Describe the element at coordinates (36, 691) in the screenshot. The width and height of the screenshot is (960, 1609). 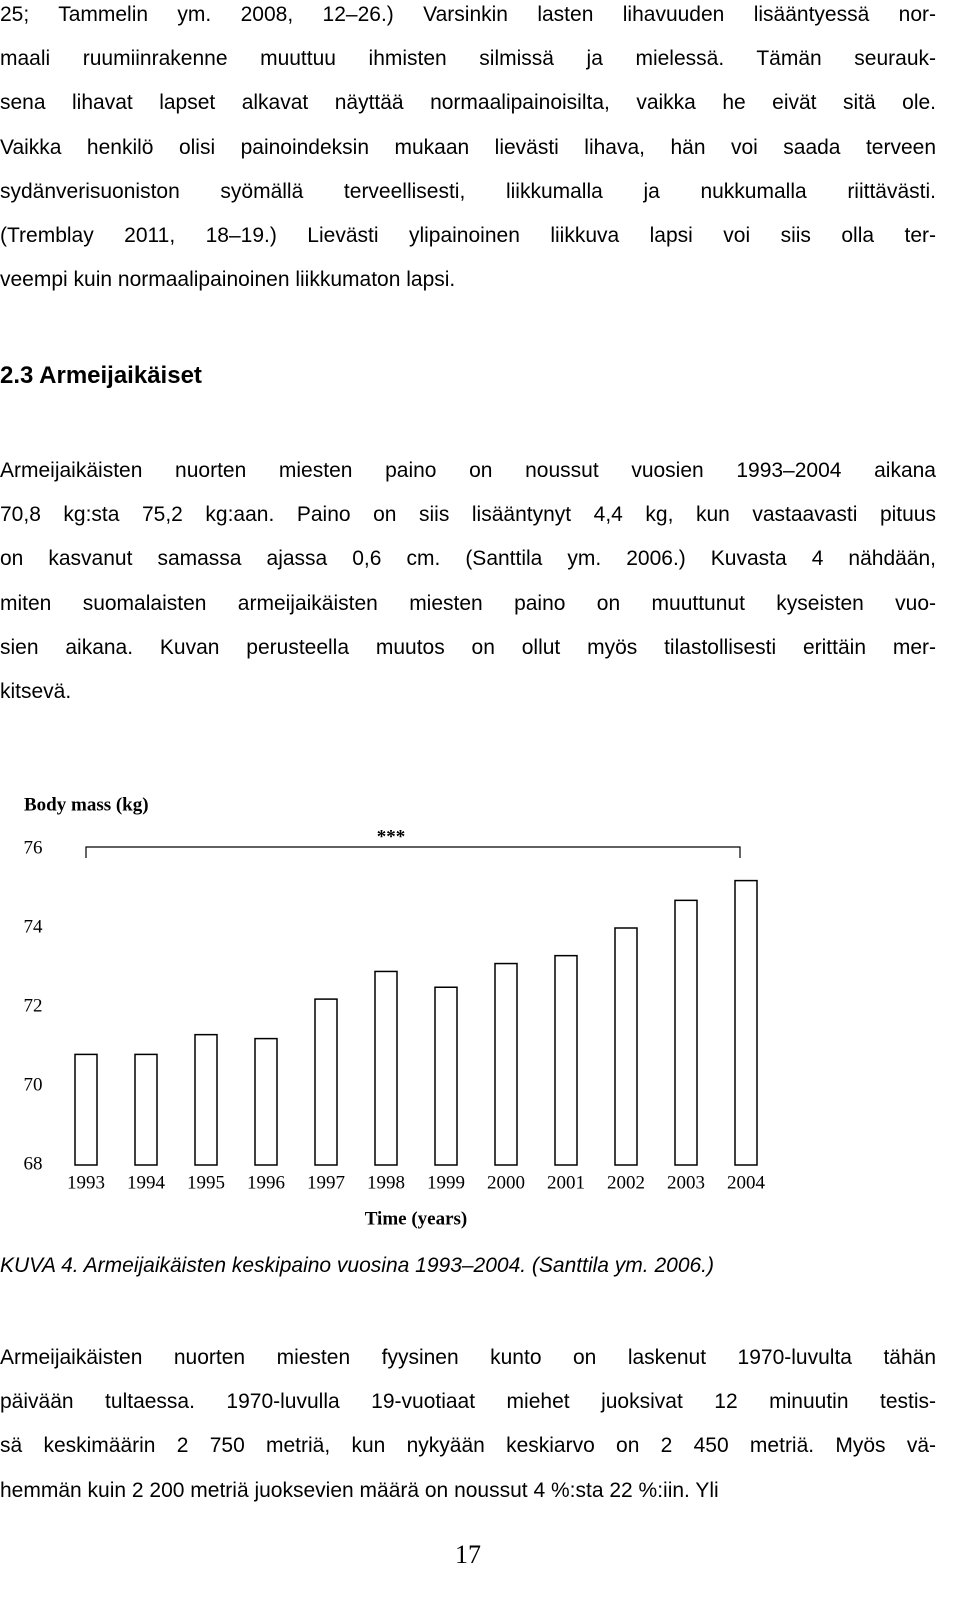
I see `text-line: kitsevä.` at that location.